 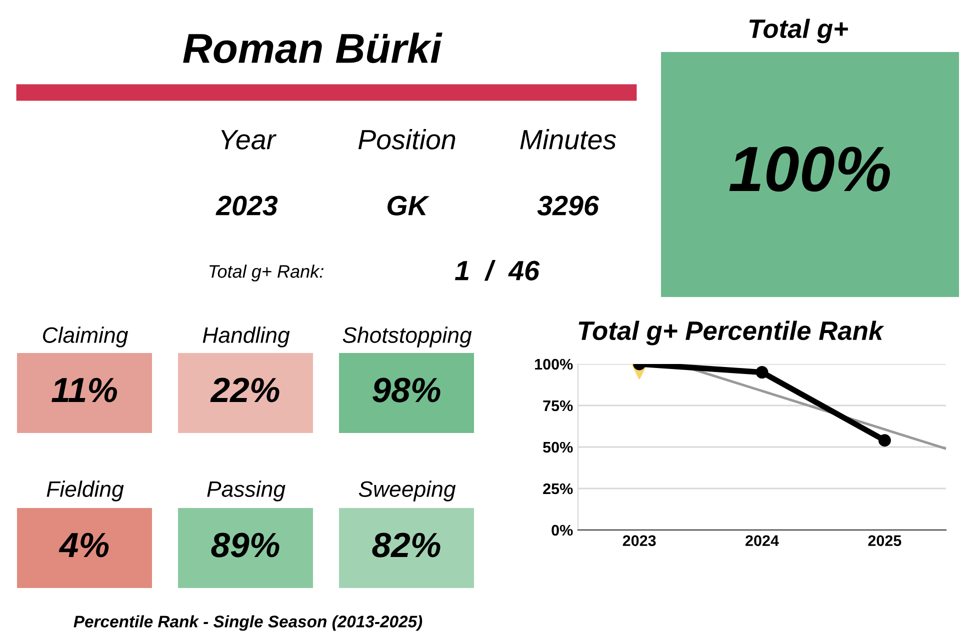 I want to click on x-tick-label: 2023, so click(x=639, y=540).